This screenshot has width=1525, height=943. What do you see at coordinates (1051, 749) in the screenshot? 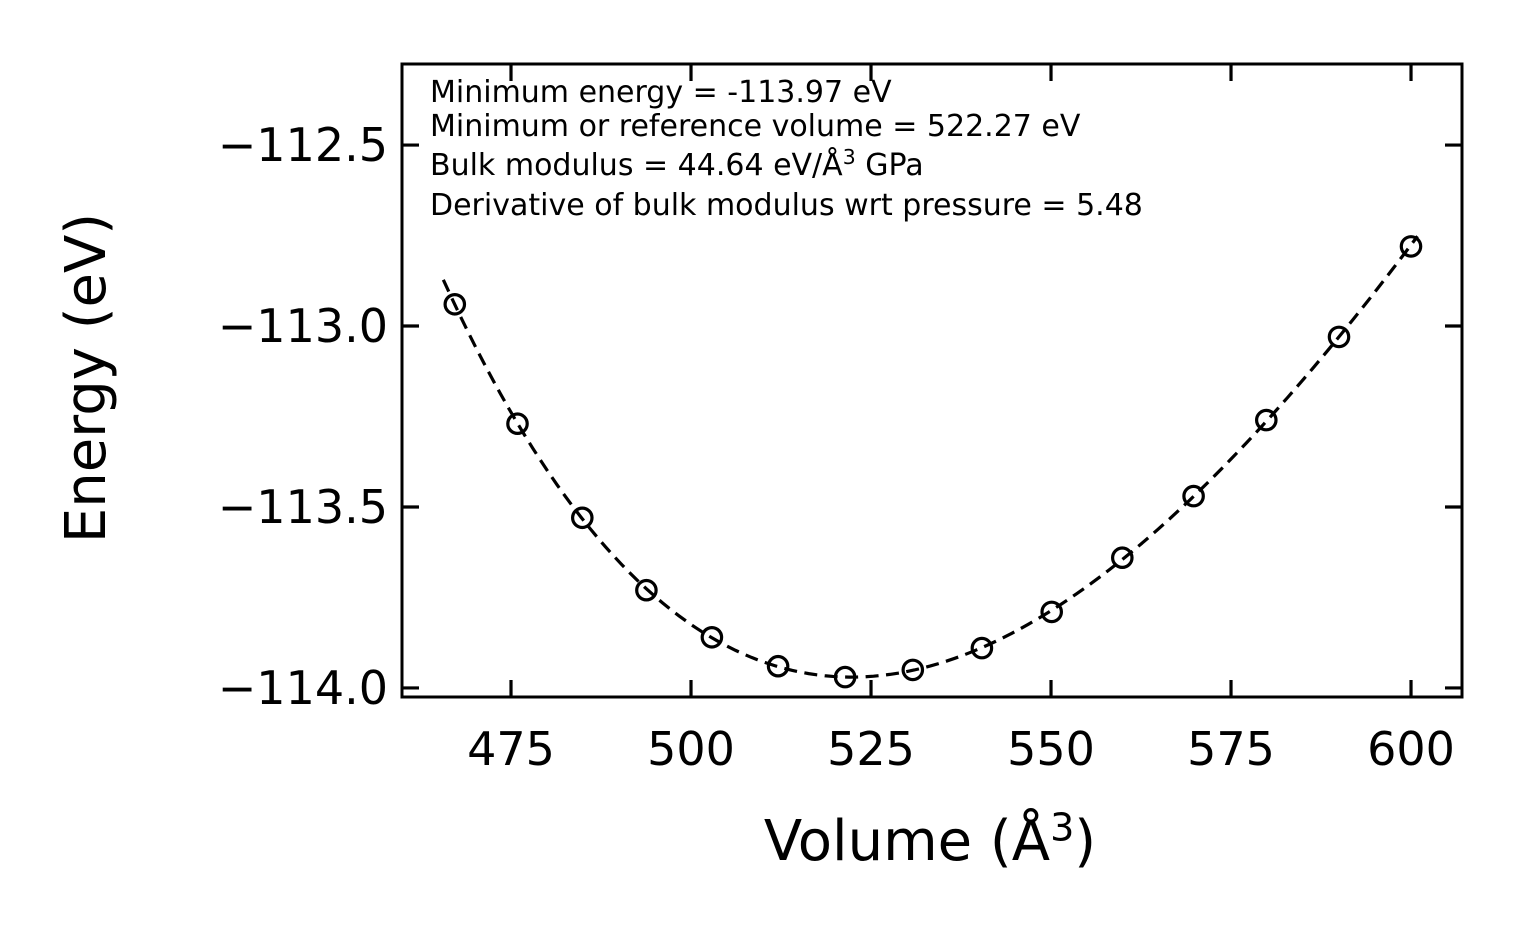
I see `x-tick-label: 550` at bounding box center [1051, 749].